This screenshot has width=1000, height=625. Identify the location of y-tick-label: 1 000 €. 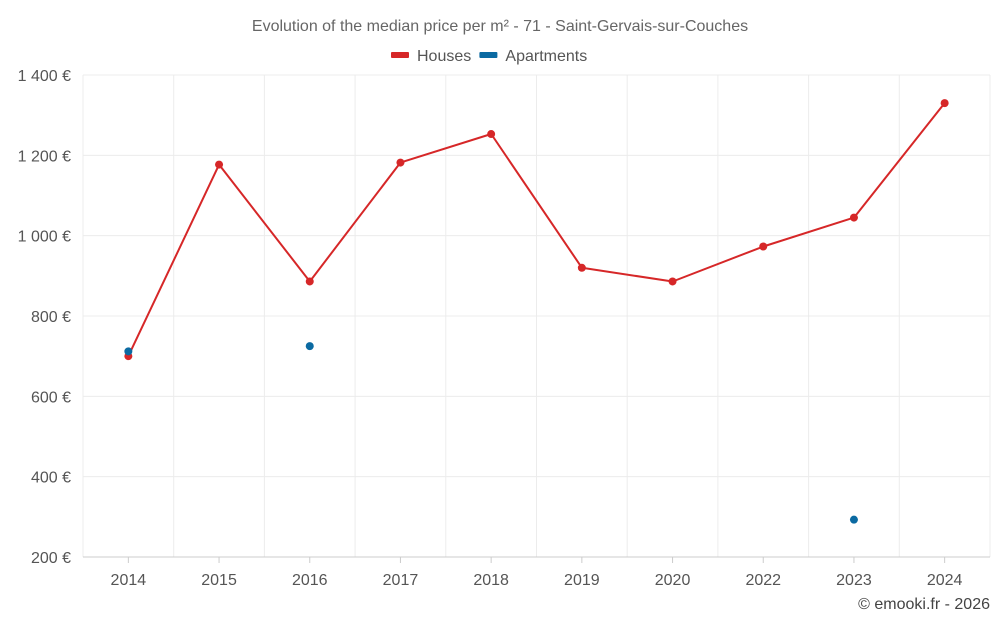
(44, 237).